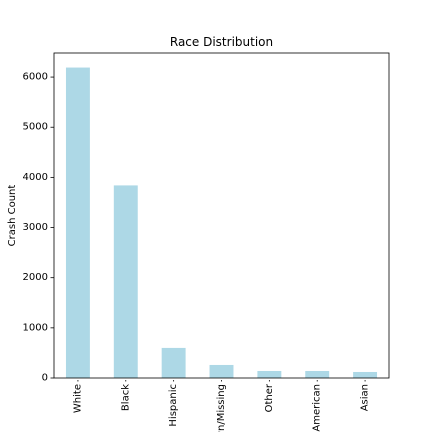  I want to click on y-axis-label: Crash Count, so click(12, 216).